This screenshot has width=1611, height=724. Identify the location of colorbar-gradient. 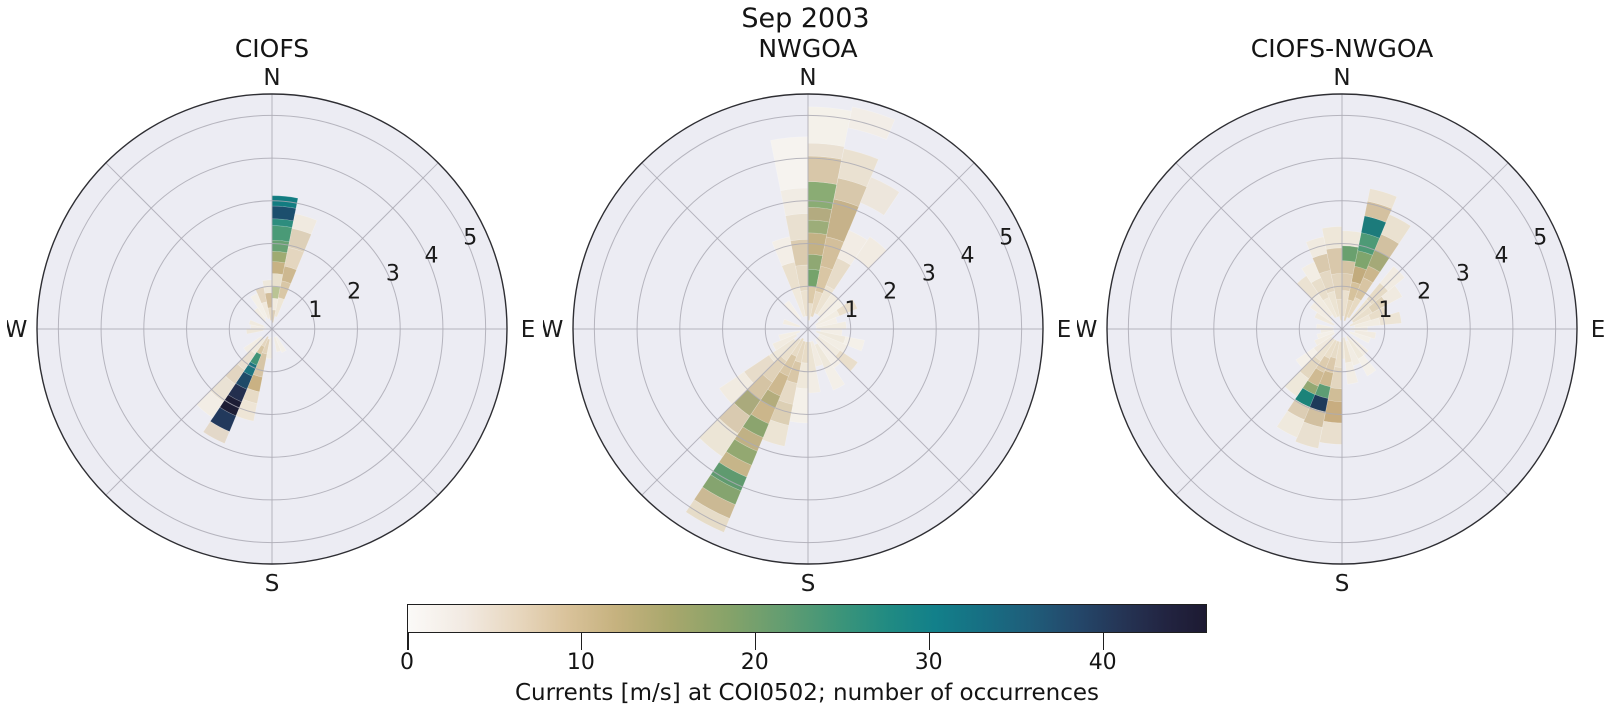
(807, 618).